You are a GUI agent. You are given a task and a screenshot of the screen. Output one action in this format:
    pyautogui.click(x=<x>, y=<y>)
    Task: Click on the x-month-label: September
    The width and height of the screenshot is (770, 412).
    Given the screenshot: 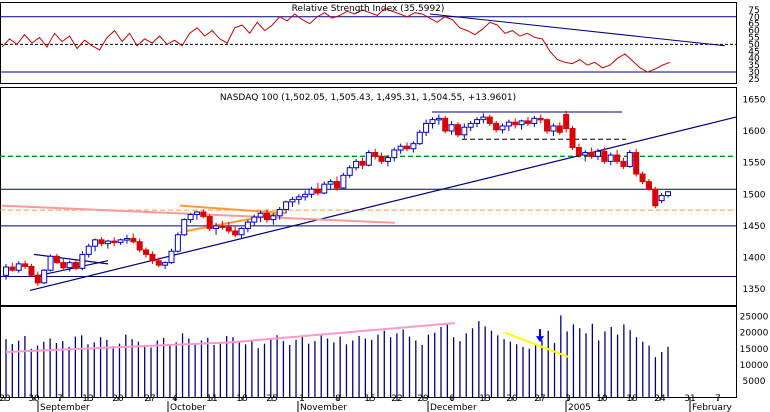 What is the action you would take?
    pyautogui.click(x=65, y=407)
    